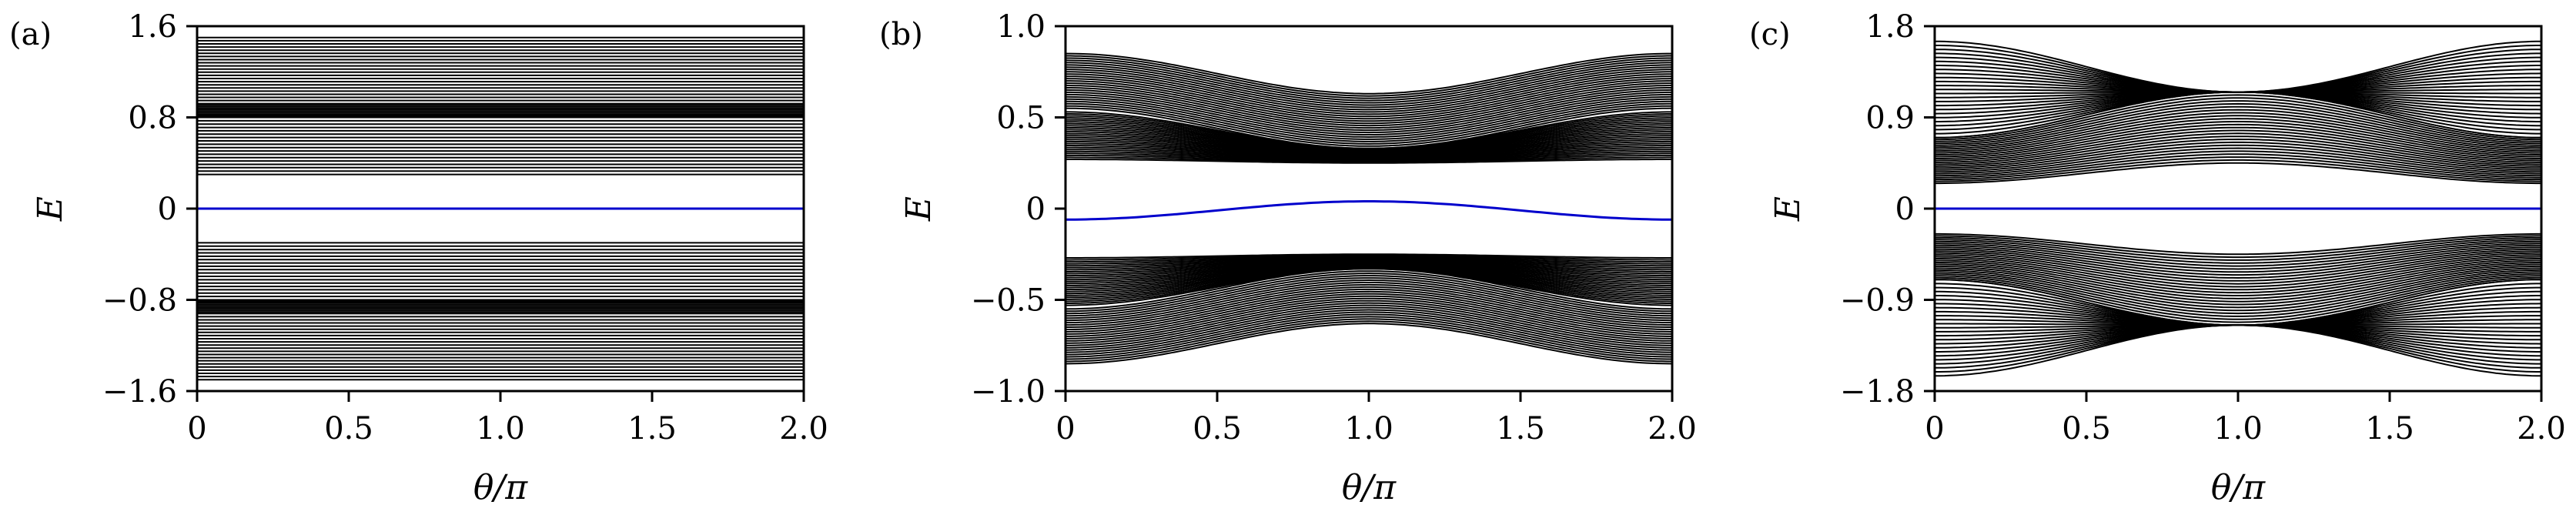 The width and height of the screenshot is (2576, 515). What do you see at coordinates (153, 27) in the screenshot?
I see `y-tick-label: 1.6` at bounding box center [153, 27].